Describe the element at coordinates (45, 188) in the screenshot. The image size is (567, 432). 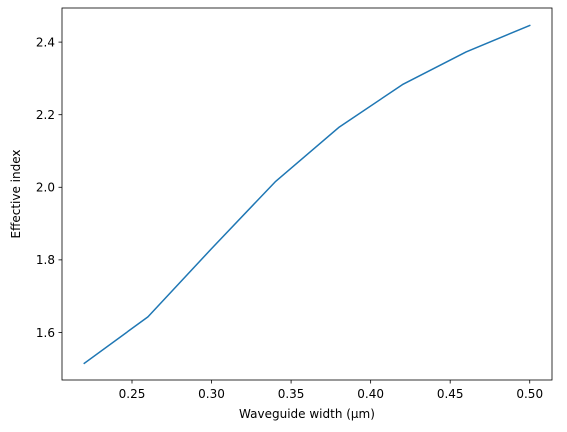
I see `y-tick-label: 2.0` at that location.